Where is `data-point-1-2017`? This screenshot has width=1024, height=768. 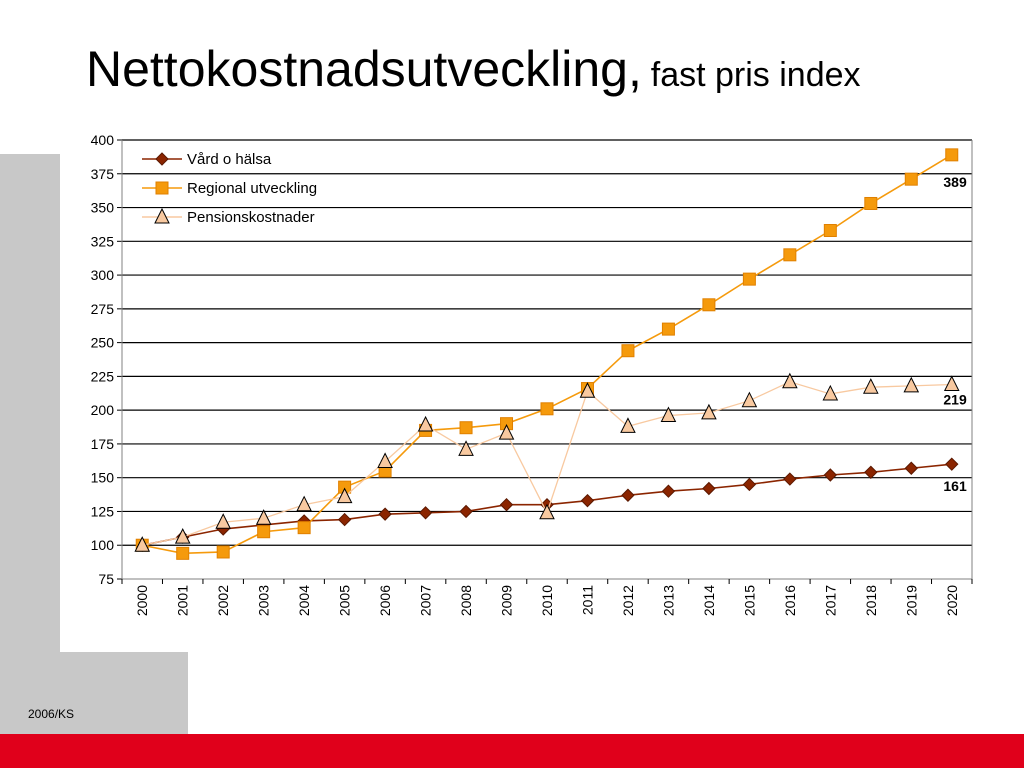 data-point-1-2017 is located at coordinates (830, 475).